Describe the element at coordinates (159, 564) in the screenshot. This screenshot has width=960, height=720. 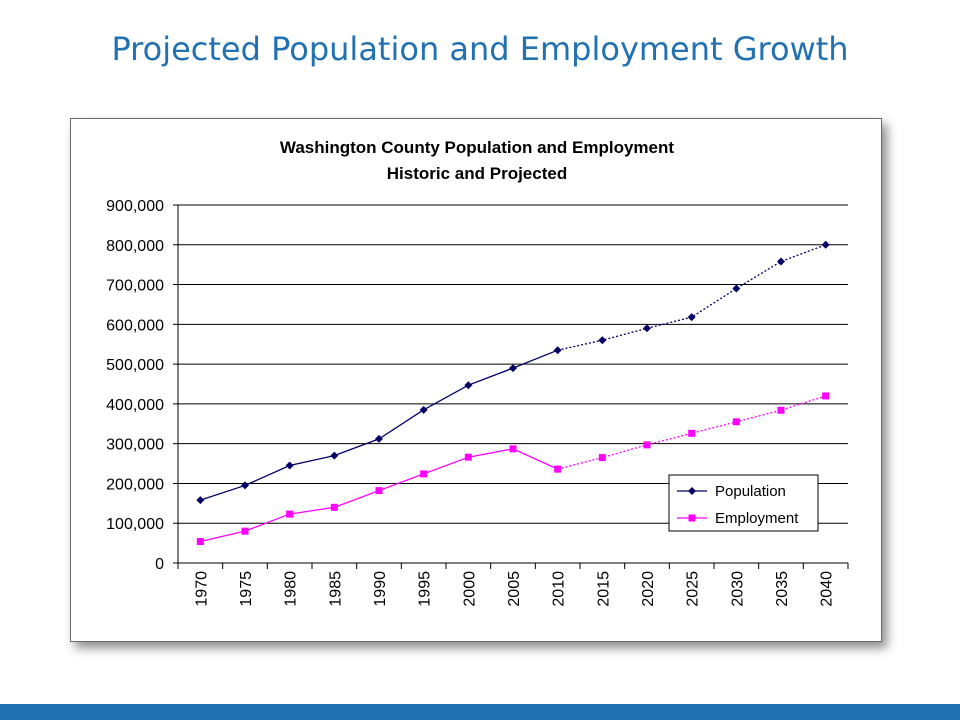
I see `y-tick-label: 0` at that location.